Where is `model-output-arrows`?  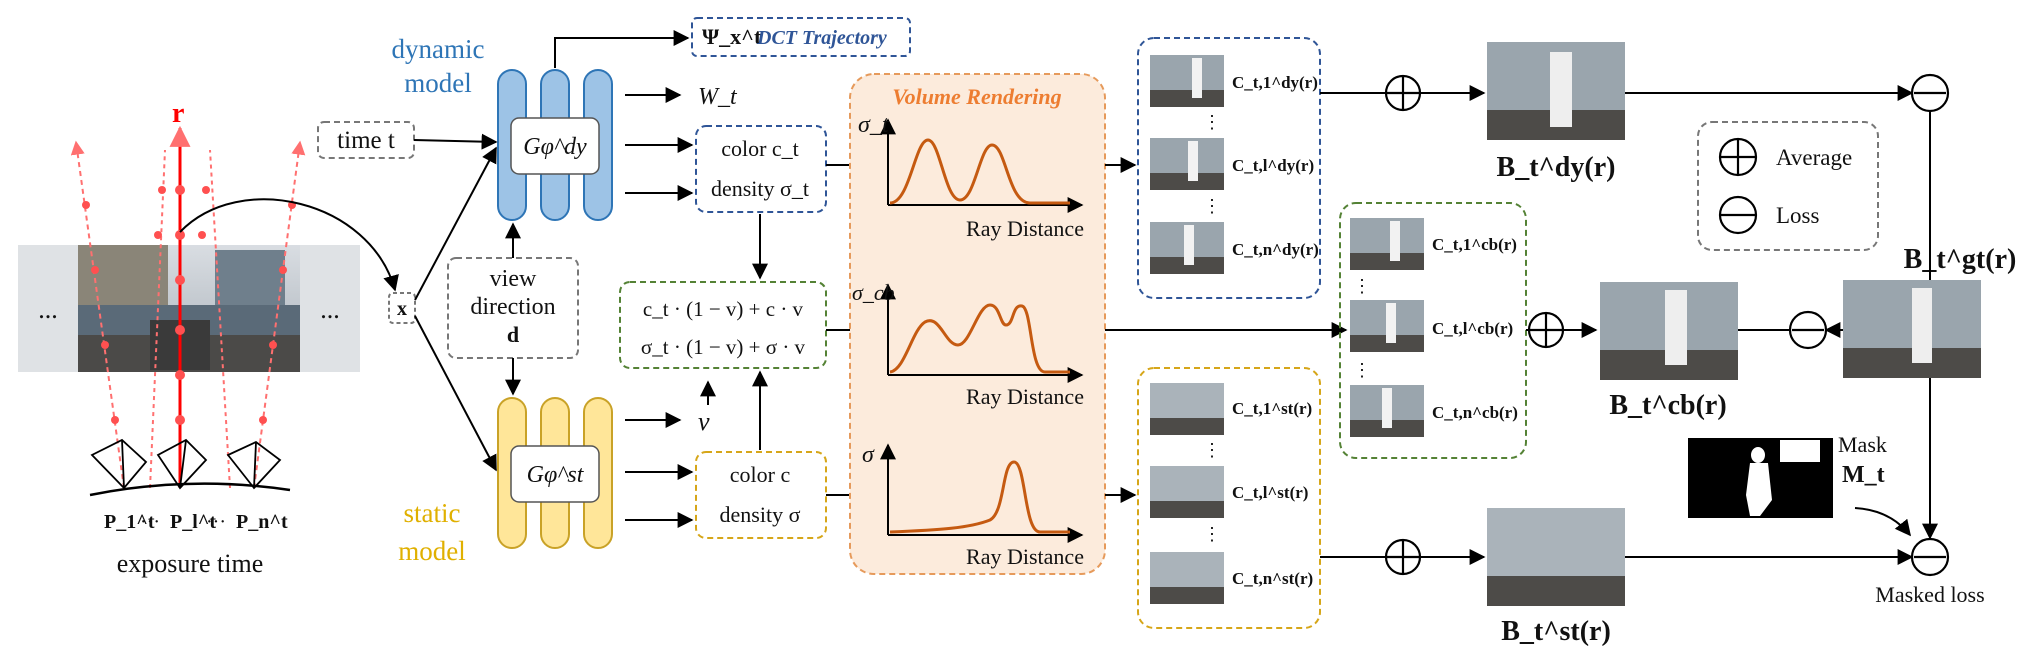 model-output-arrows is located at coordinates (659, 307).